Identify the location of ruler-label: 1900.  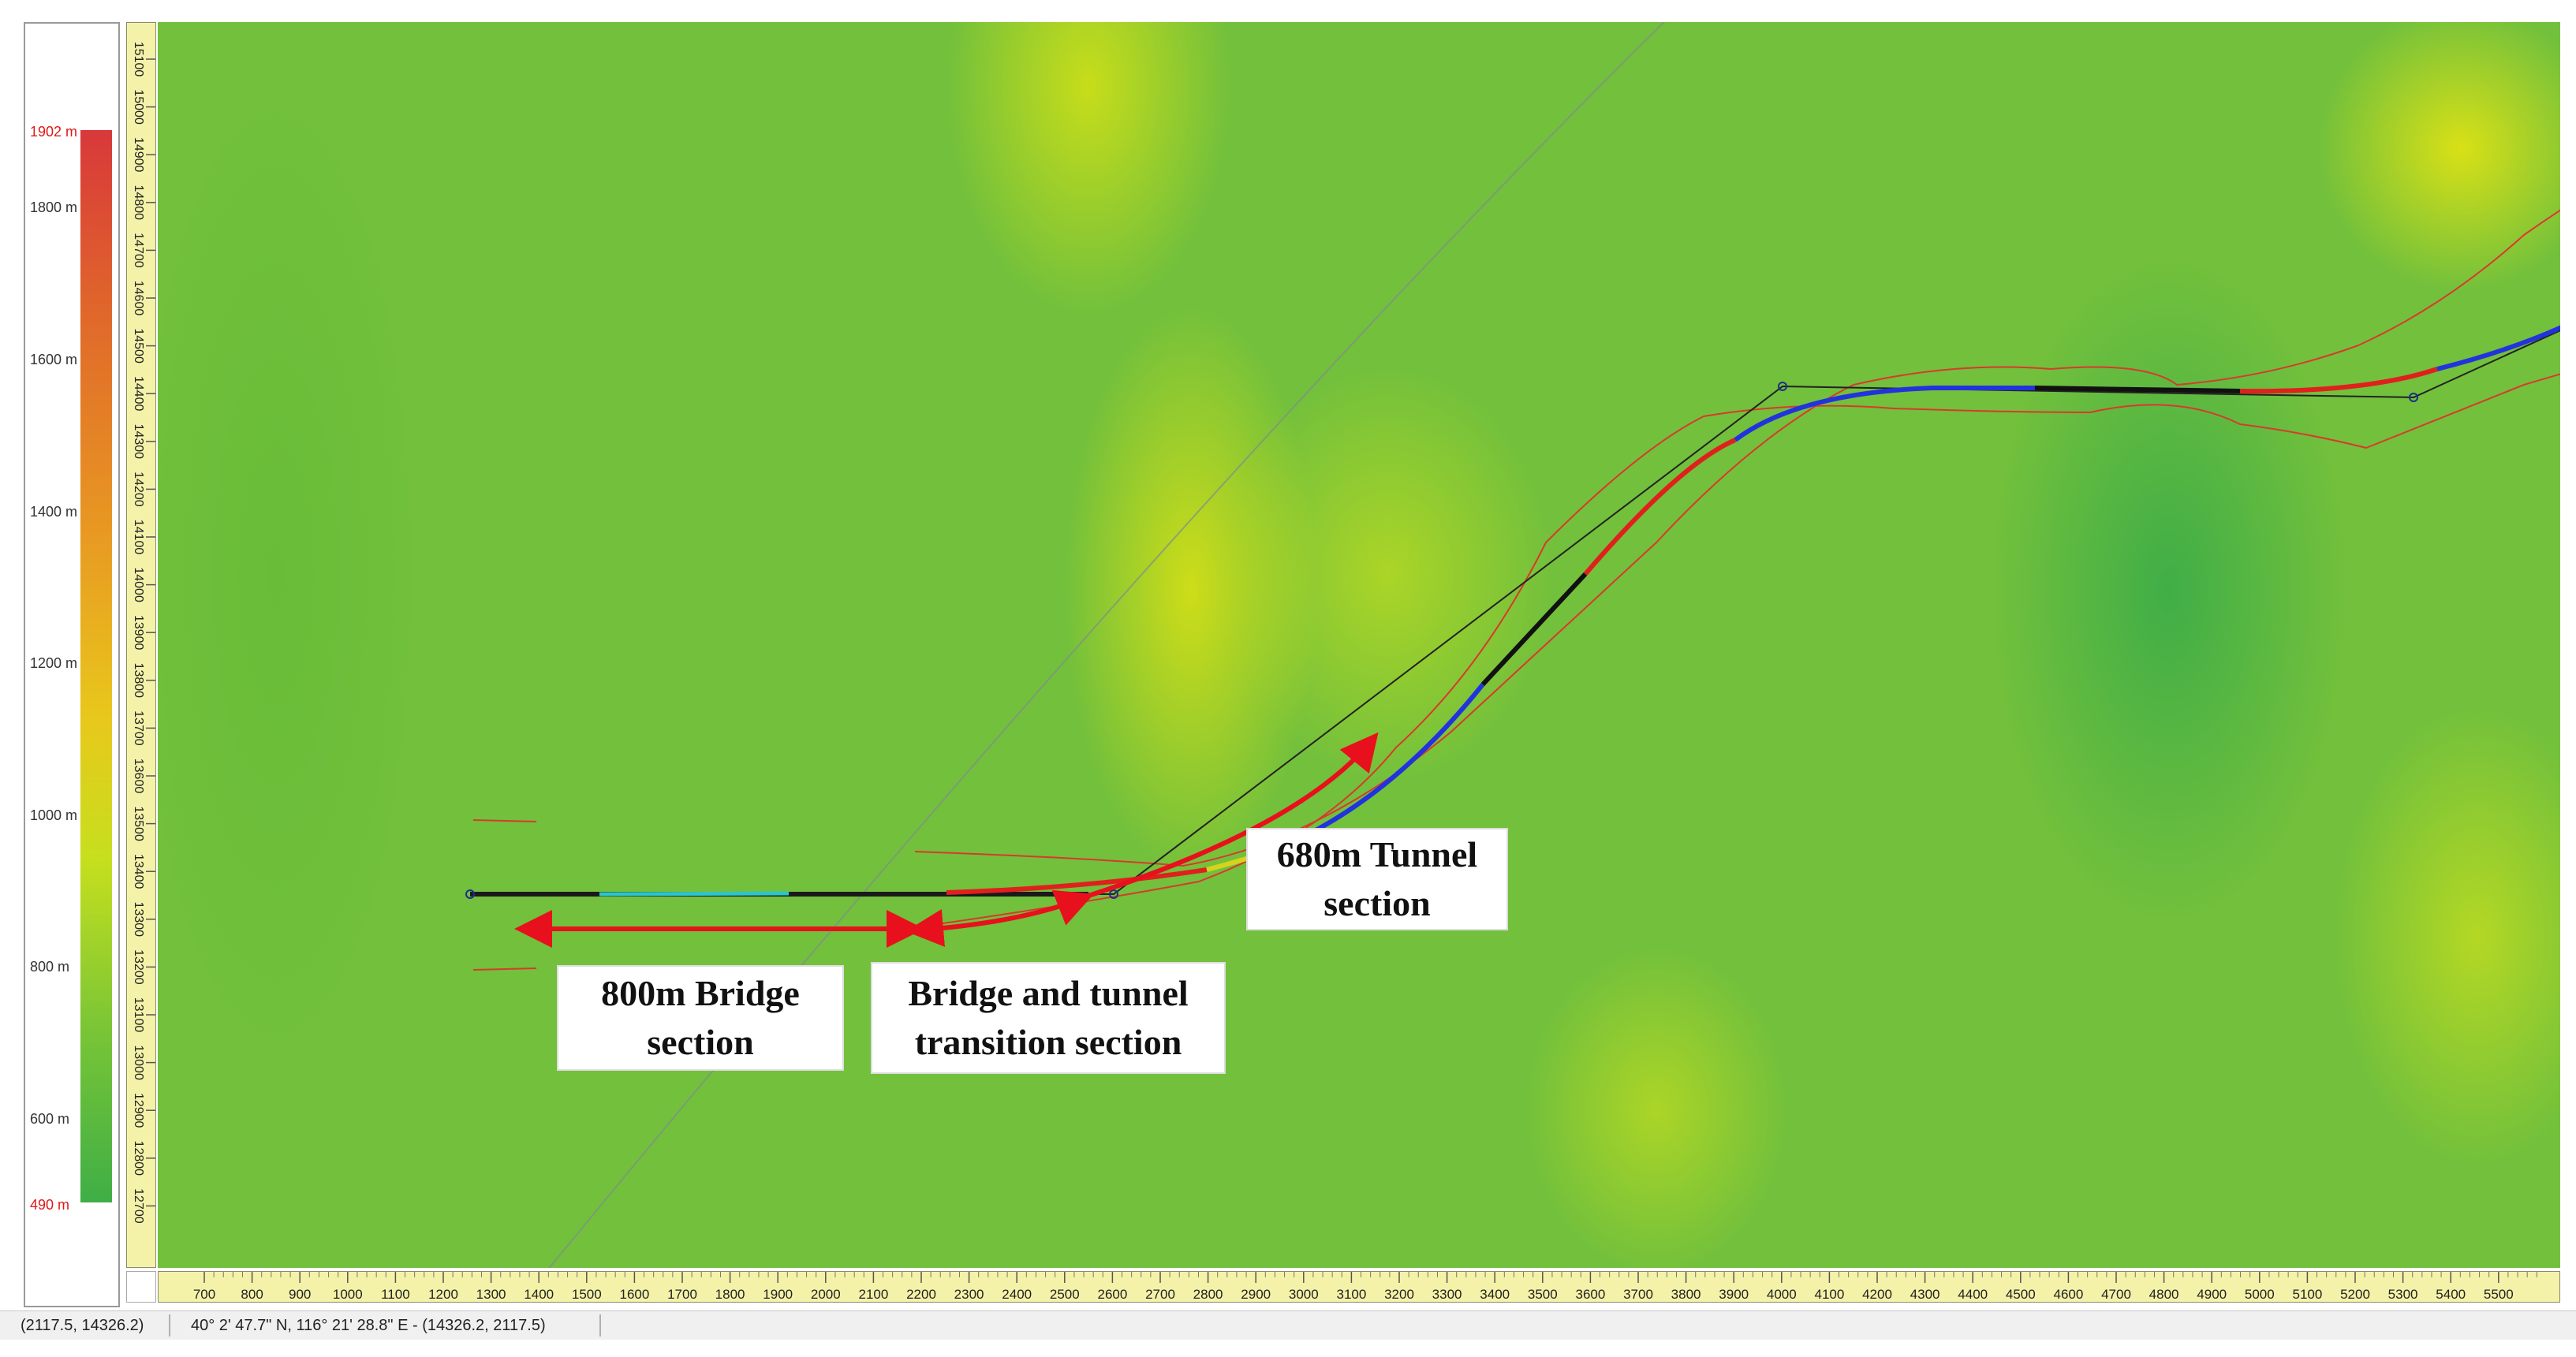
(778, 1294).